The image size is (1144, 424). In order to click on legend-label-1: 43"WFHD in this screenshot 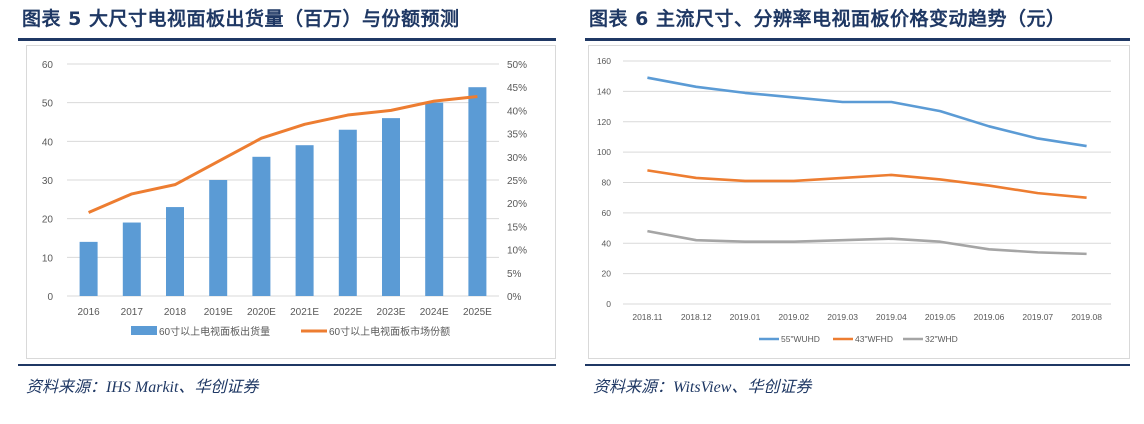, I will do `click(874, 339)`.